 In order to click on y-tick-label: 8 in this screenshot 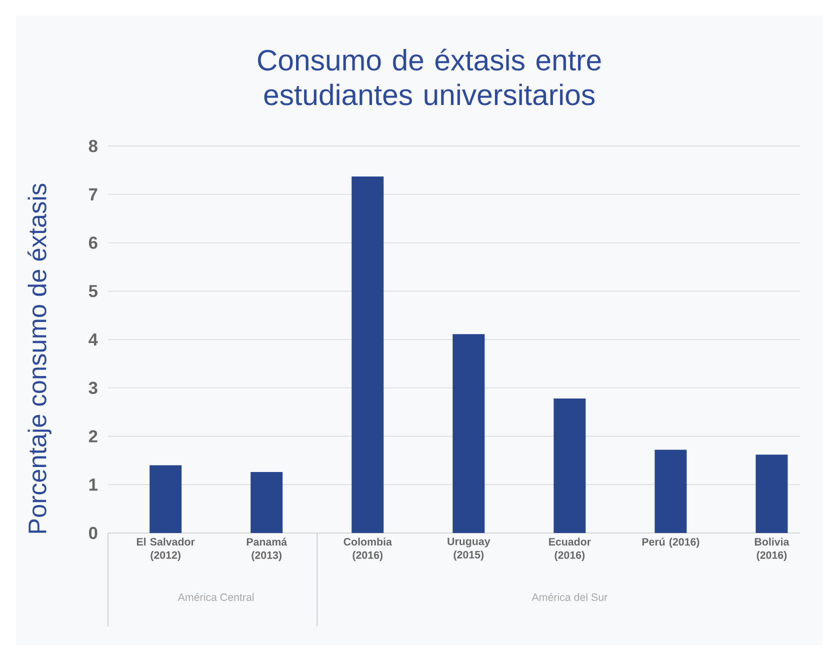, I will do `click(93, 146)`.